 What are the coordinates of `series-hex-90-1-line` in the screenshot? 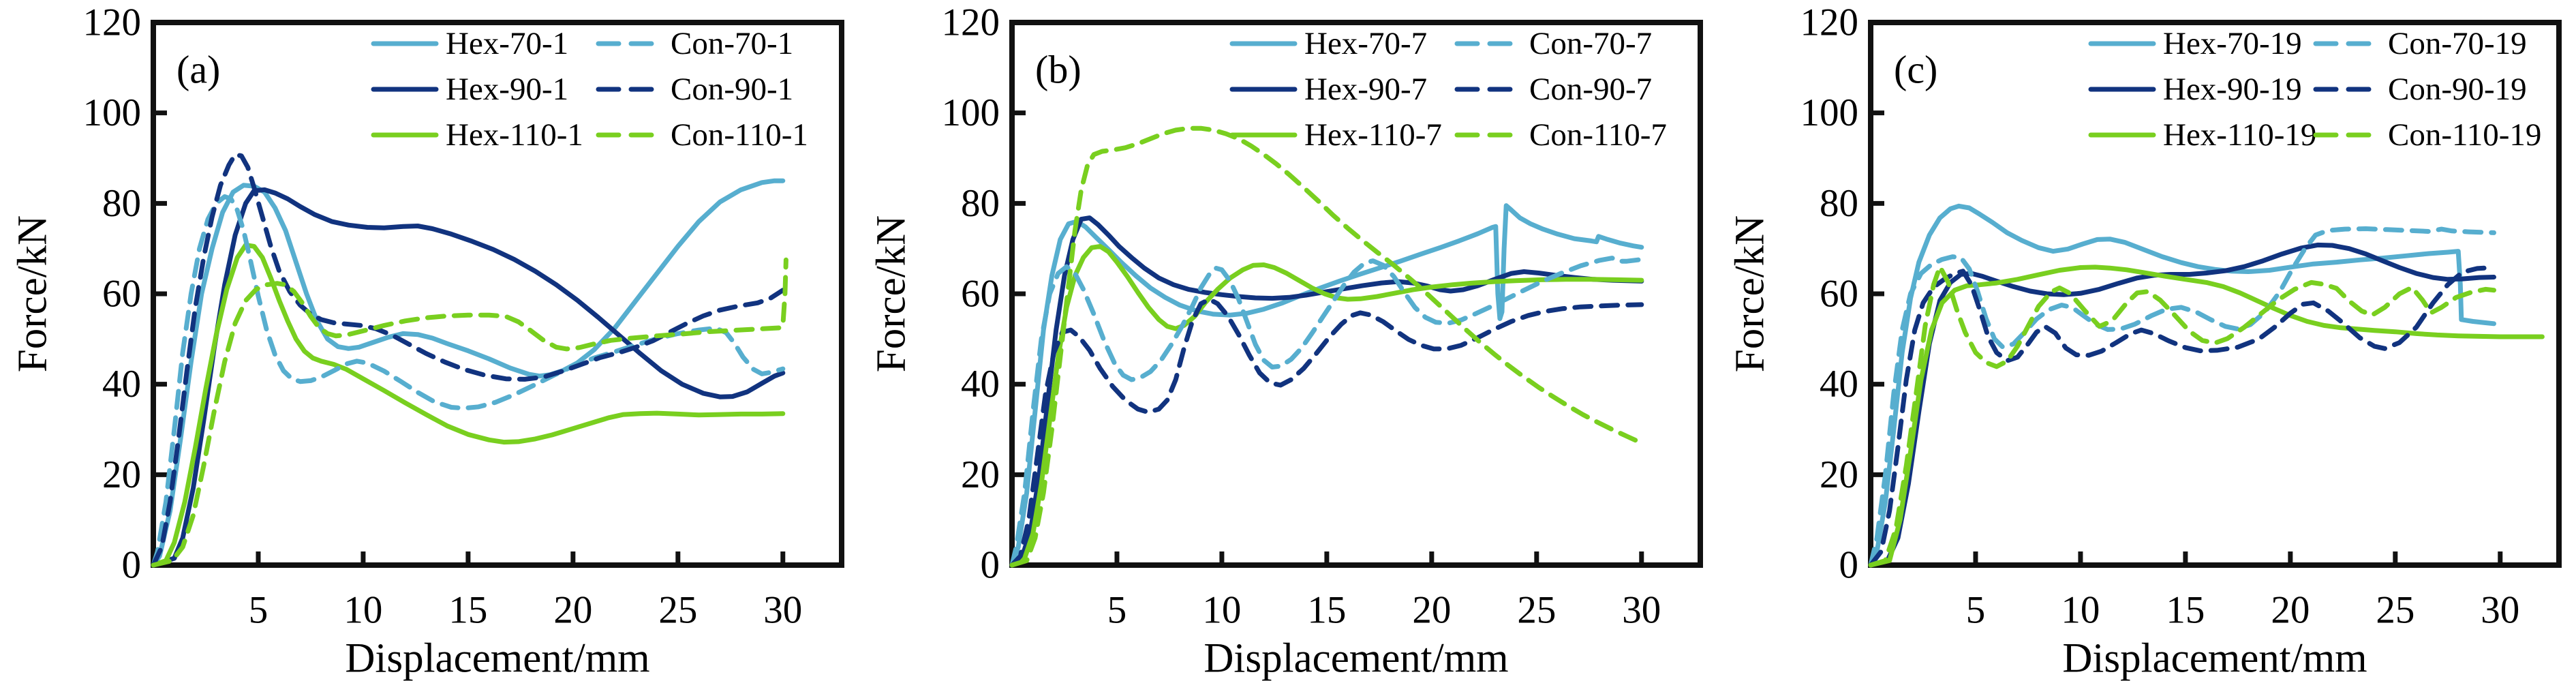 It's located at (468, 377).